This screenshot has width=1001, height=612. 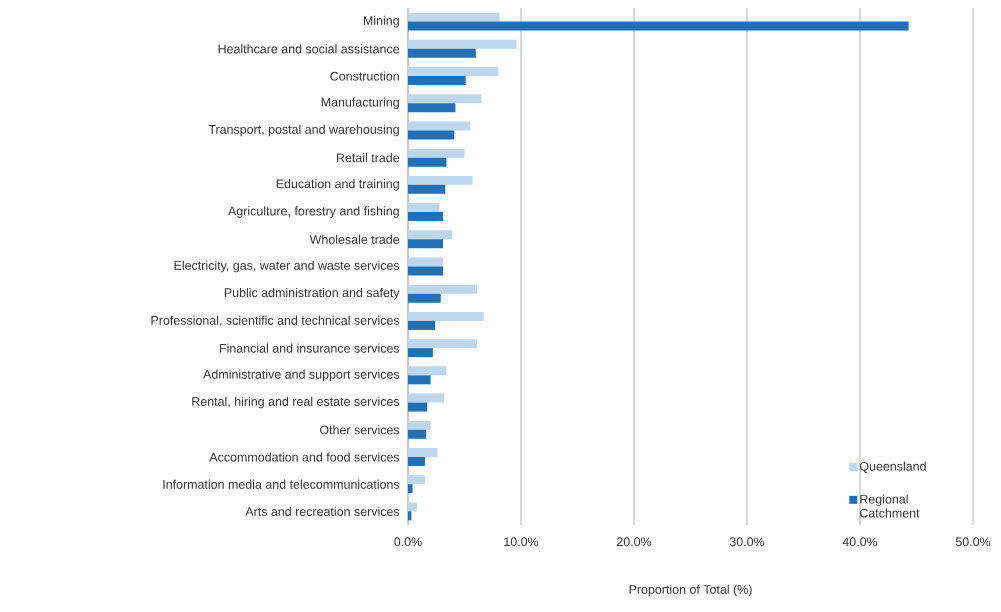 I want to click on x-tick-label: 50.0%, so click(x=973, y=542).